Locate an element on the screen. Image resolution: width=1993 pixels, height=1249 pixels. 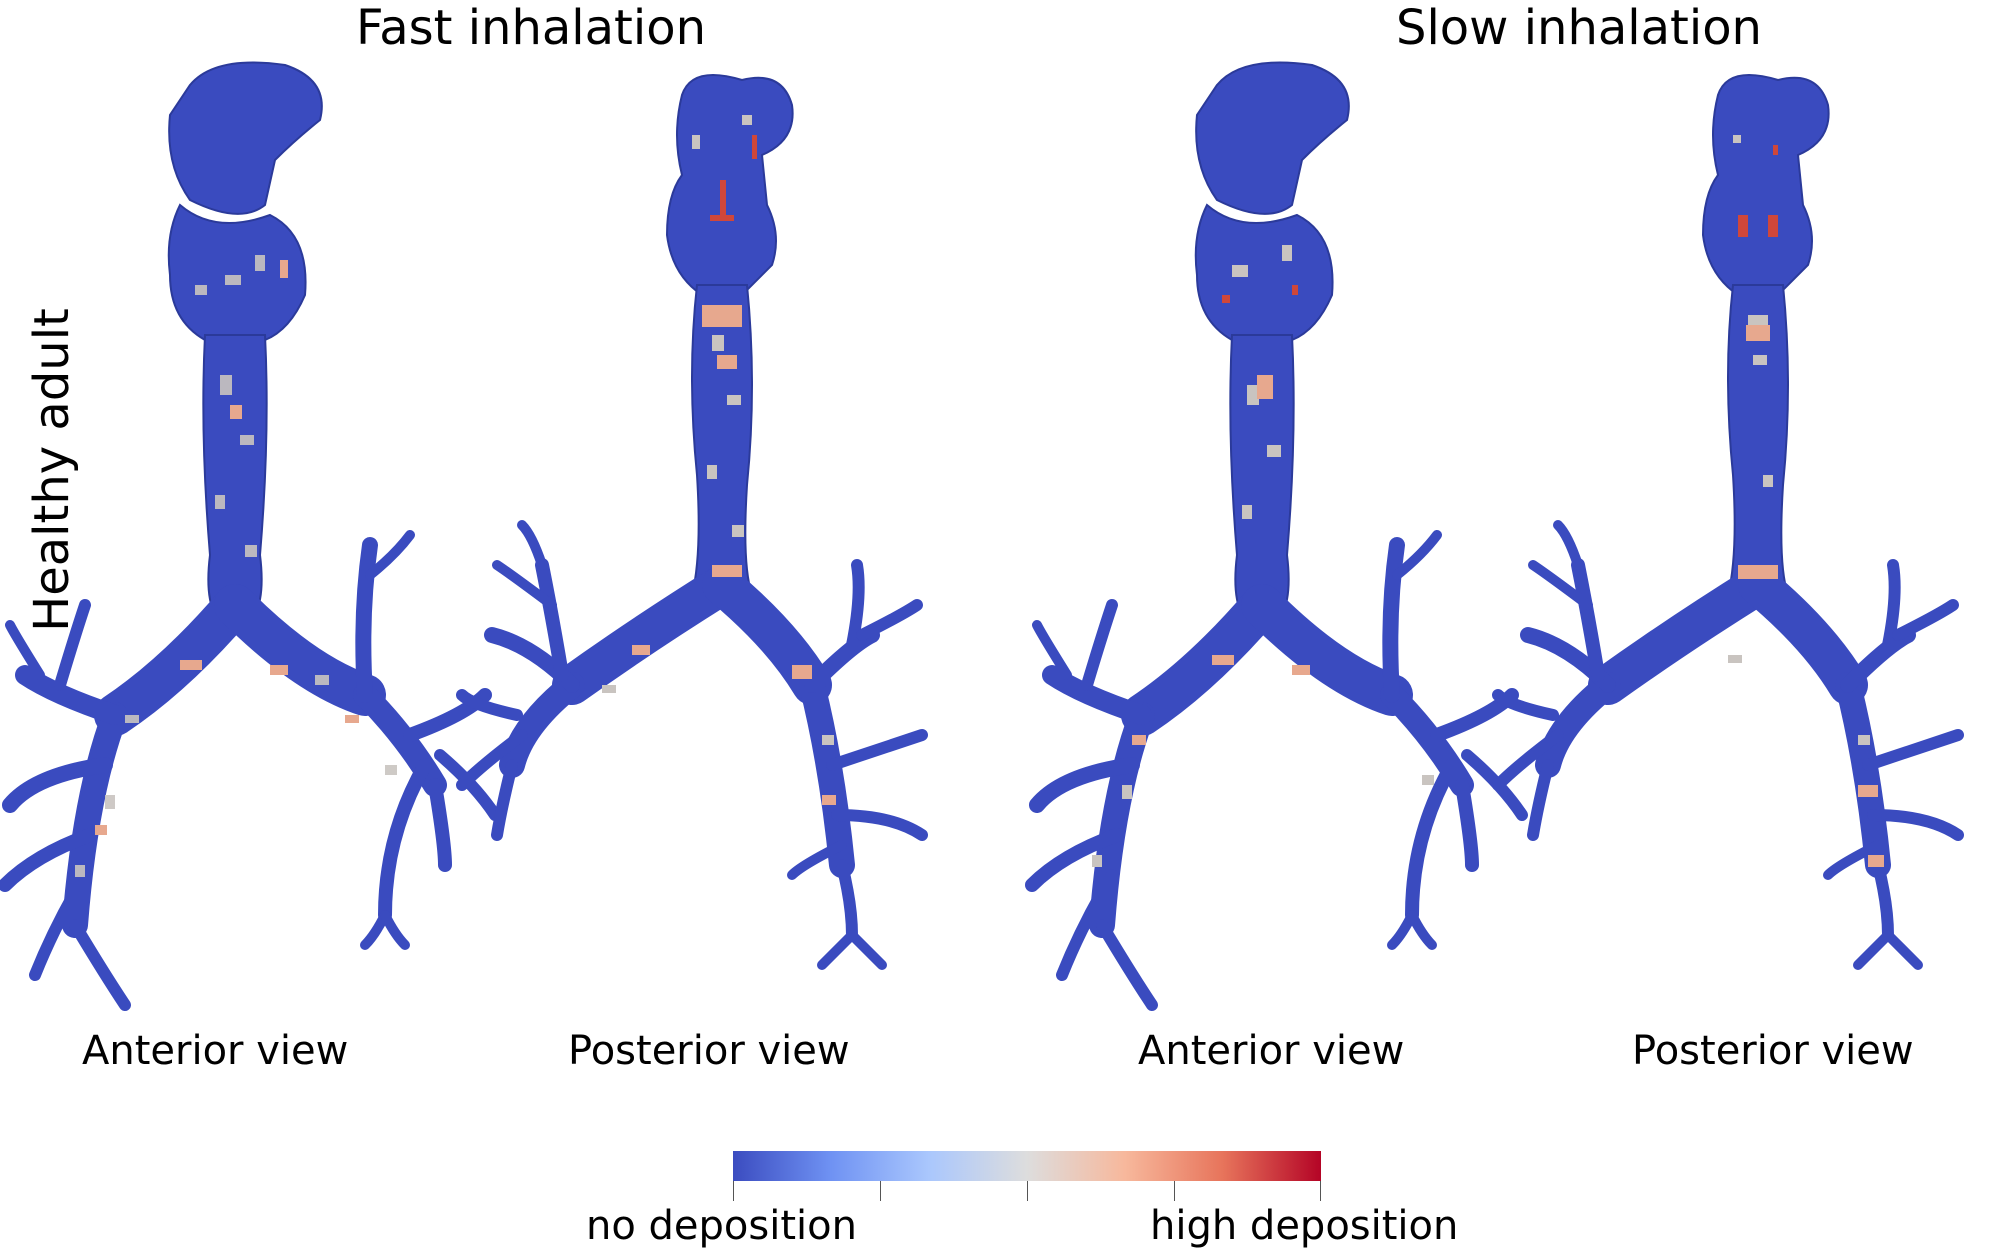
view-label-slow-anterior: Anterior view is located at coordinates (1271, 1051).